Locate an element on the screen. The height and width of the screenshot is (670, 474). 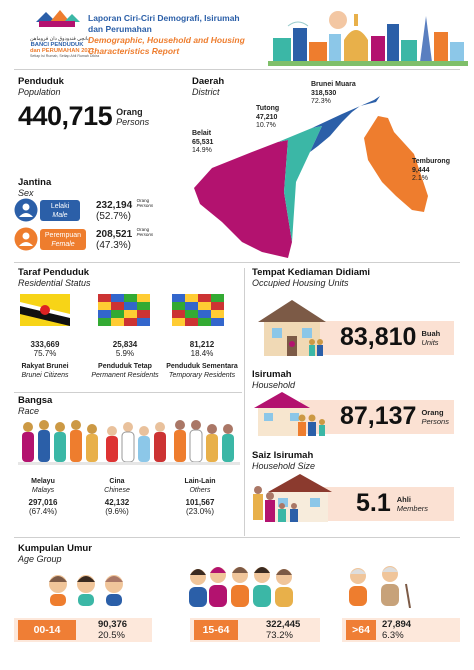
male-value: 232,194 is located at coordinates (114, 205).